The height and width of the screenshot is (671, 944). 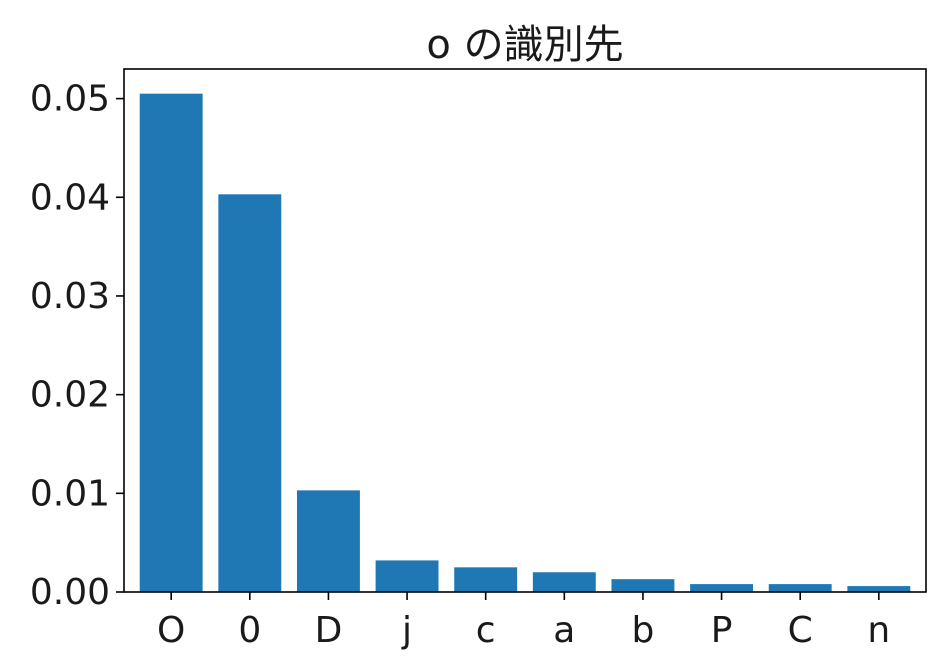 What do you see at coordinates (524, 45) in the screenshot?
I see `chart-title: o の識別先` at bounding box center [524, 45].